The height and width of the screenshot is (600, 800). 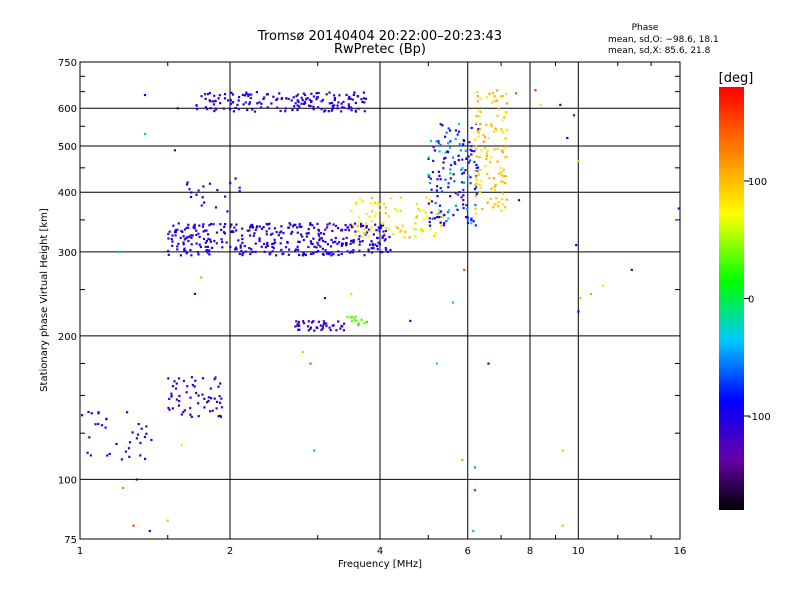 I want to click on colorbar-tick-label: 100, so click(x=757, y=182).